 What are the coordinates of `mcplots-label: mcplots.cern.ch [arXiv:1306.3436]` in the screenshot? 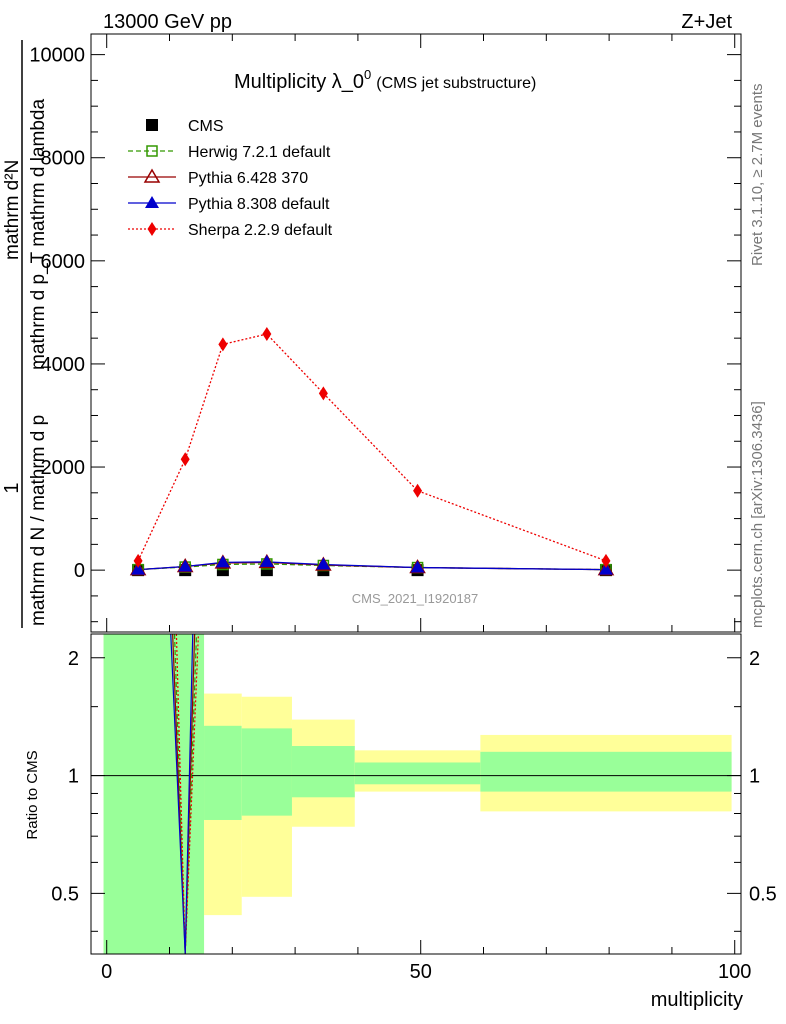 It's located at (757, 514).